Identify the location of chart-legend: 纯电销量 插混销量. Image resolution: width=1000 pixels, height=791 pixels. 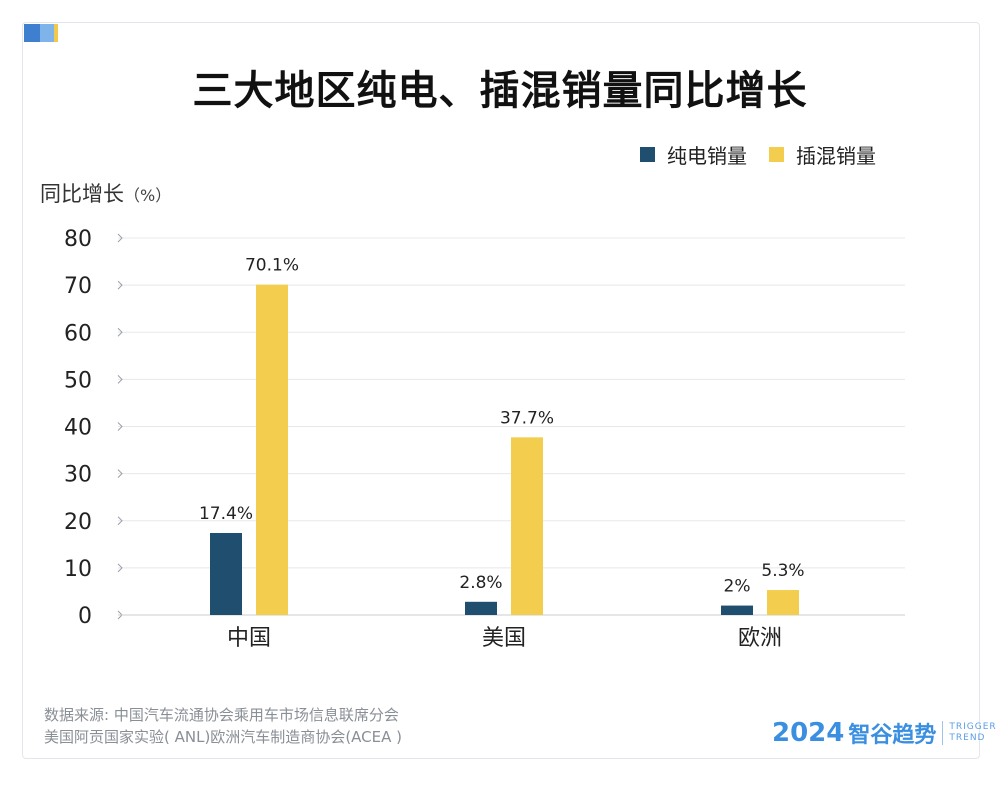
(769, 154).